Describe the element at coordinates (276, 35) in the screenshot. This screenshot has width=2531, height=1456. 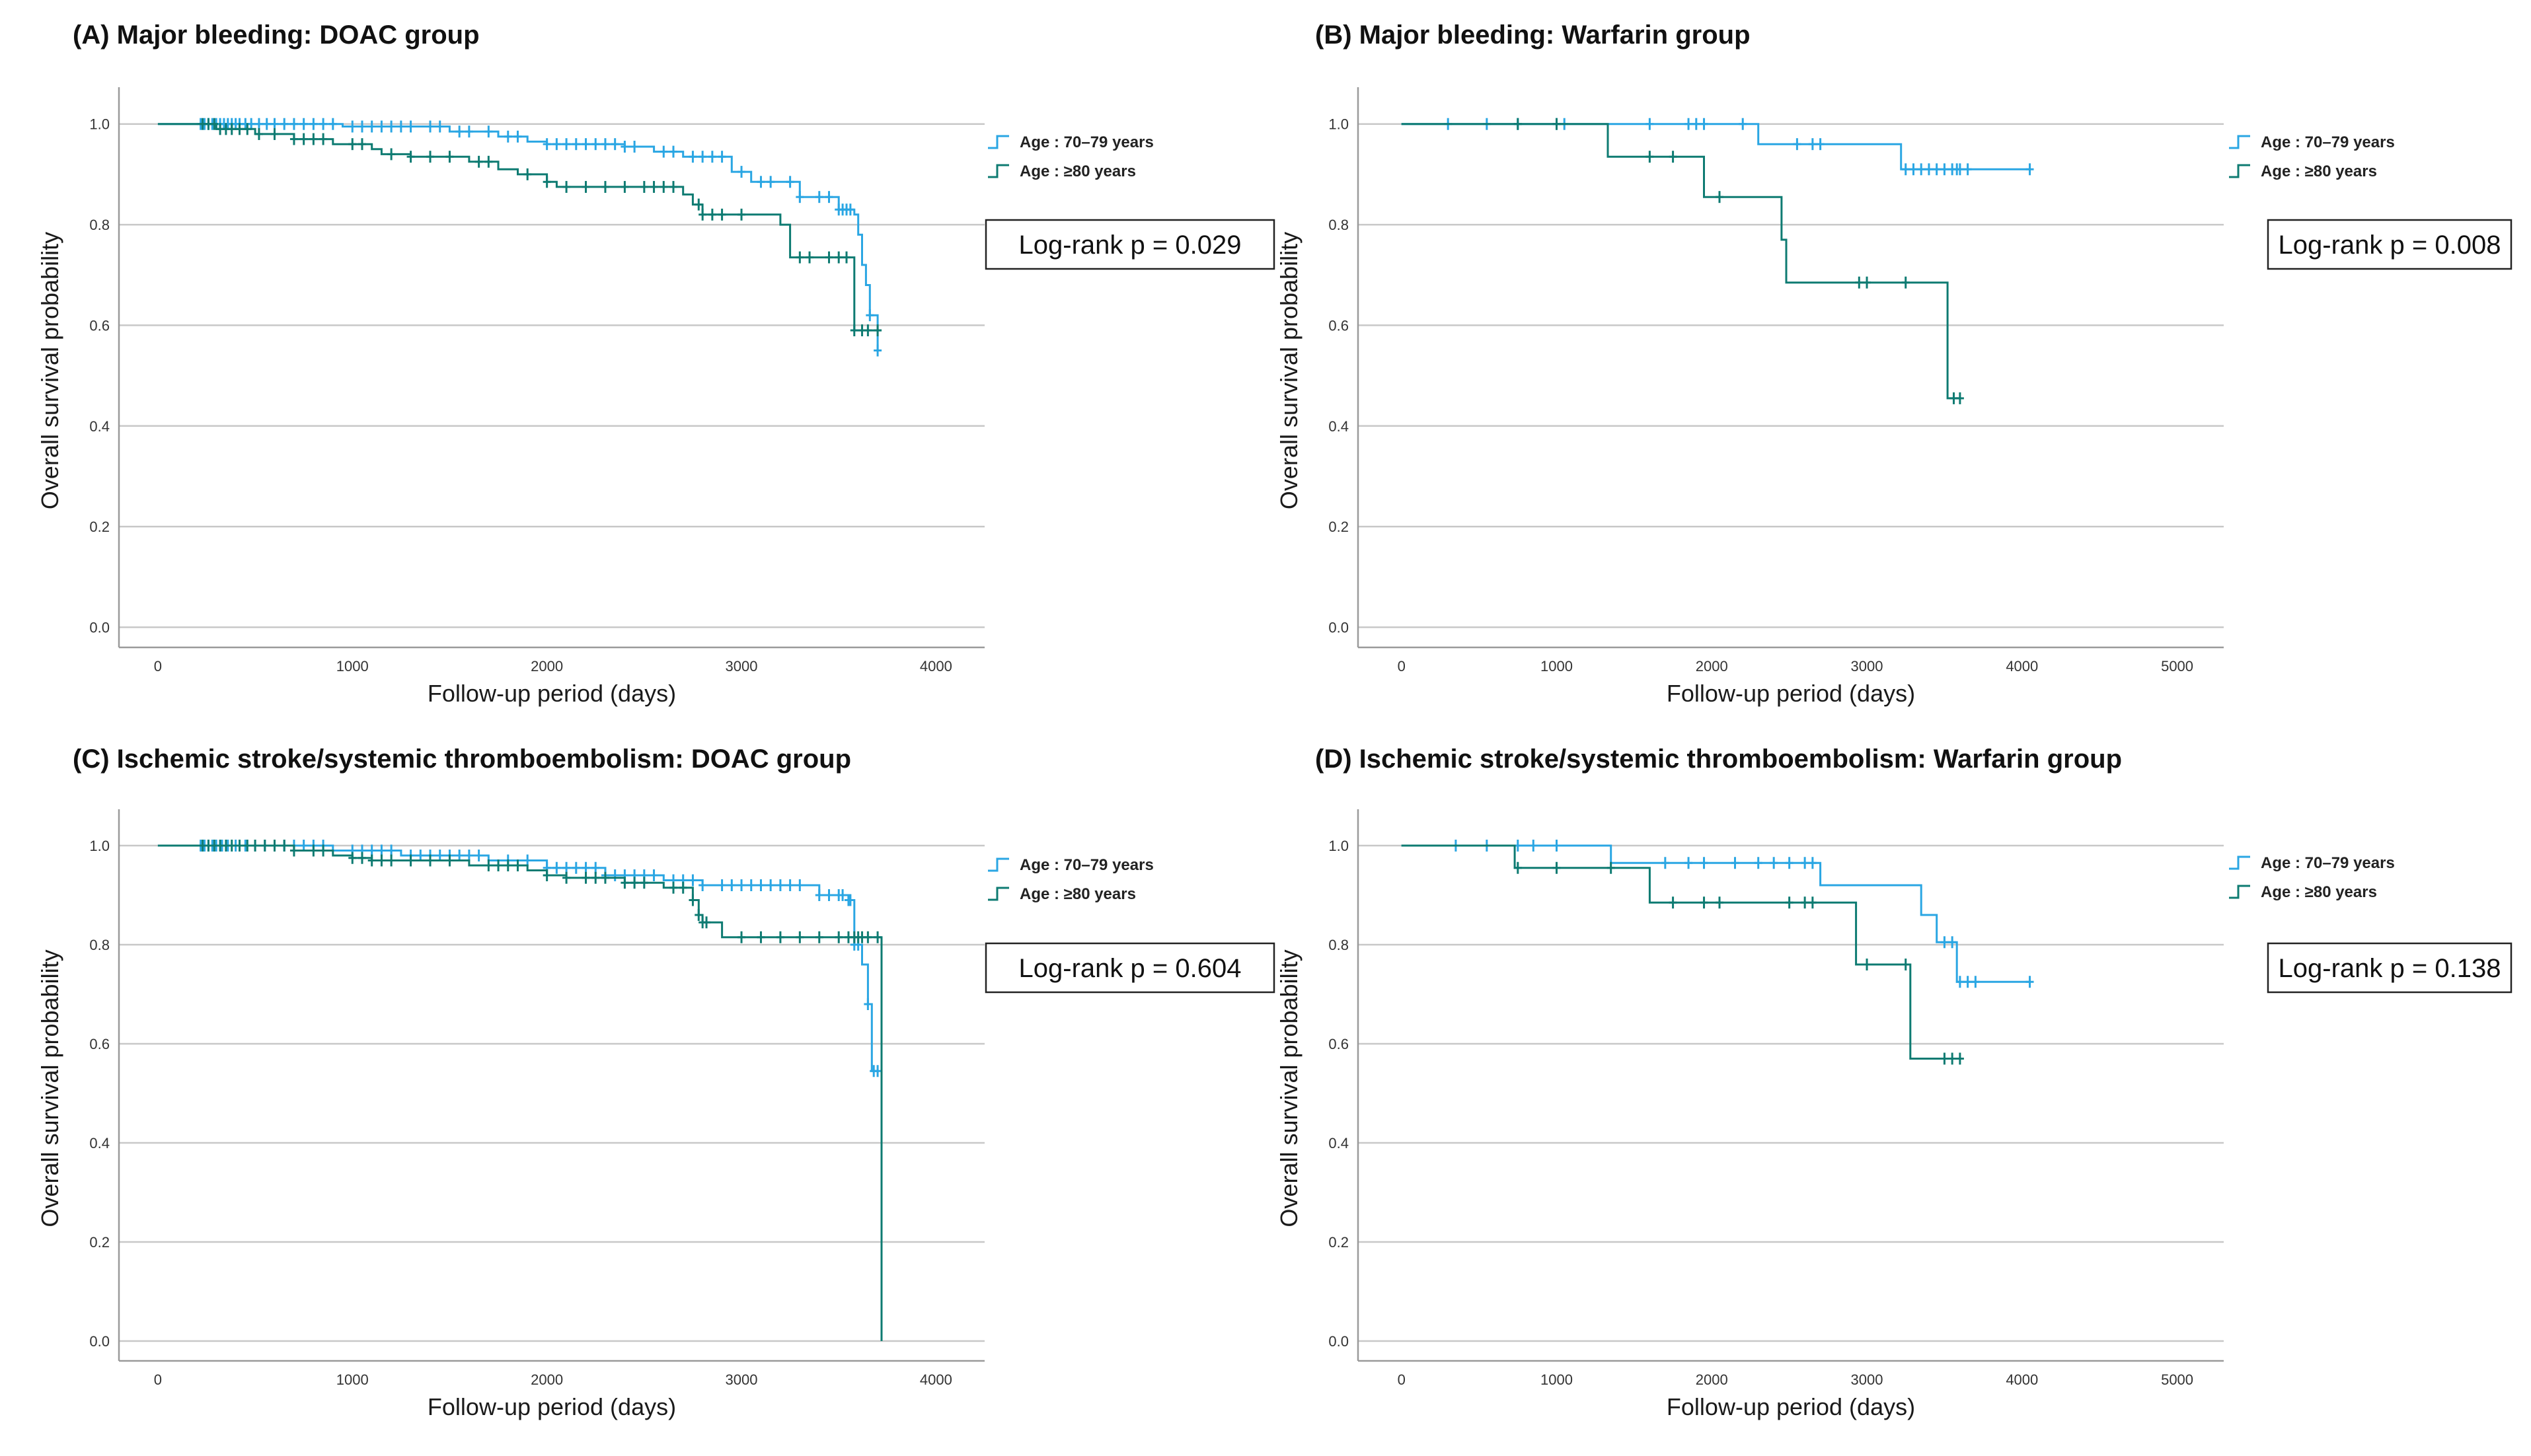
I see `chart-title: (A) Major bleeding: DOAC group` at that location.